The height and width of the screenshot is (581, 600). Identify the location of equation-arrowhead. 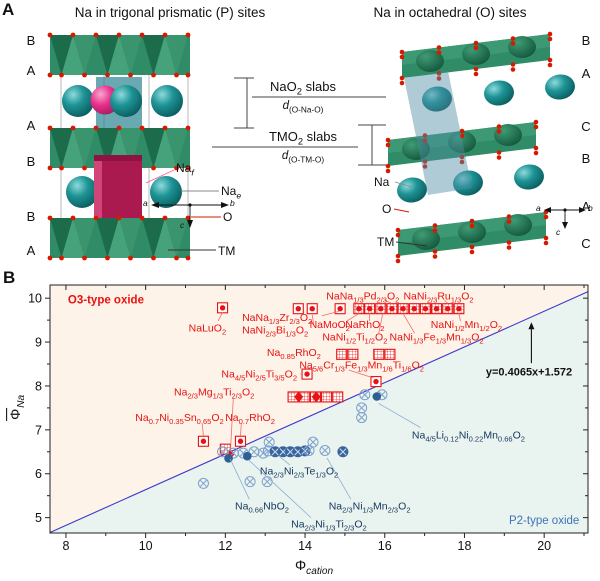
(531, 326).